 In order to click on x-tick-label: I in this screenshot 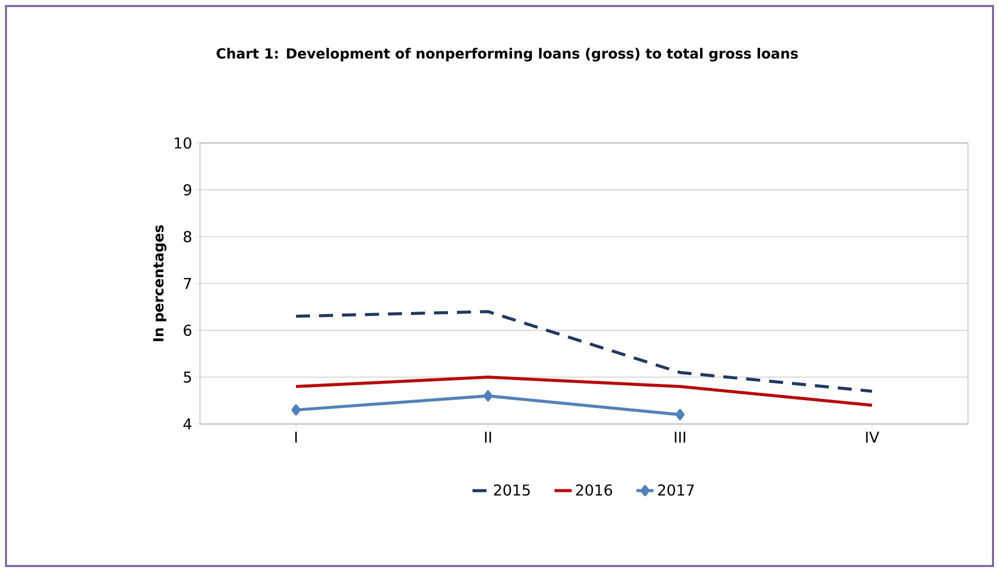, I will do `click(296, 437)`.